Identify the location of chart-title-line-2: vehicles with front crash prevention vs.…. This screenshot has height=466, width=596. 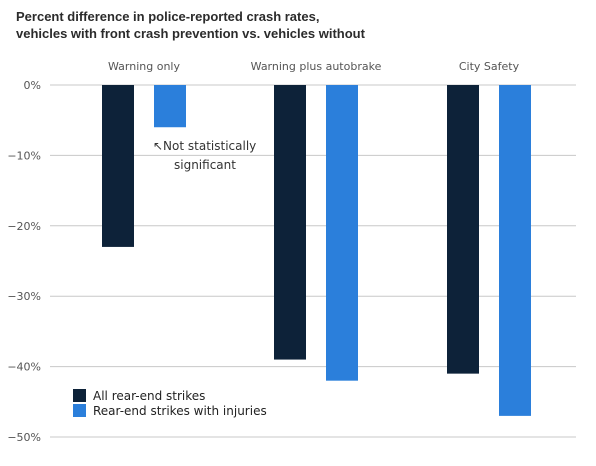
(190, 33).